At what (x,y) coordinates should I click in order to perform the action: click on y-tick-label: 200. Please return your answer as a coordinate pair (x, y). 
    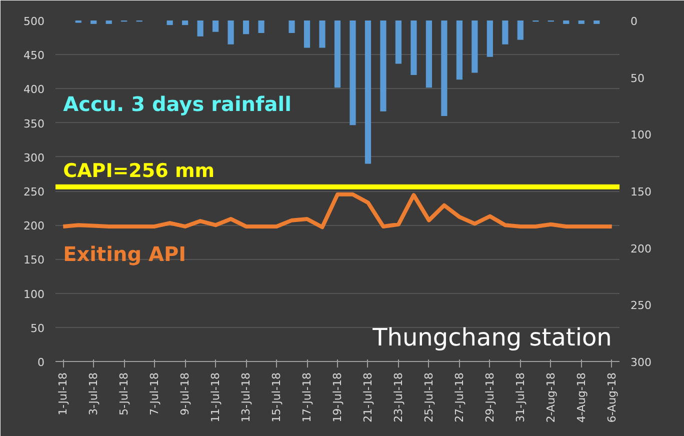
    Looking at the image, I should click on (34, 226).